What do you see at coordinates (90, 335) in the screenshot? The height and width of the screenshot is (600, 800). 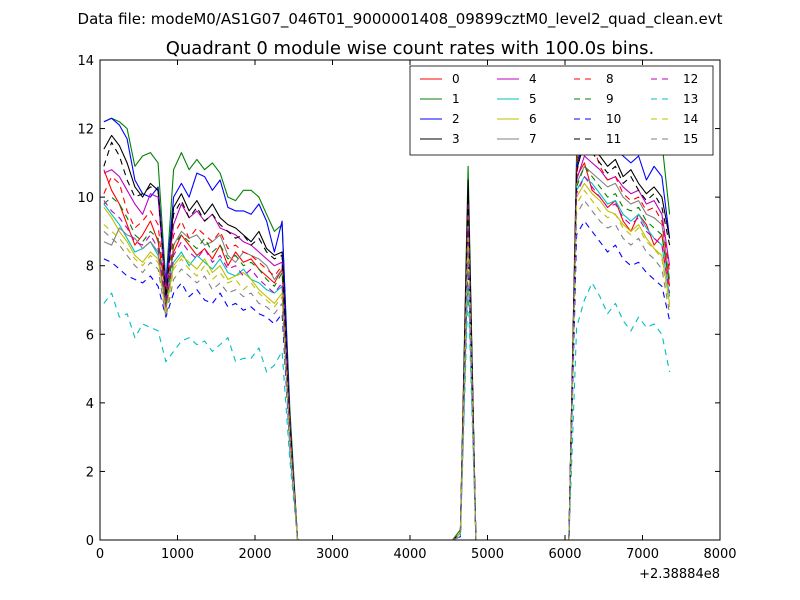 I see `y-tick-label: 6` at bounding box center [90, 335].